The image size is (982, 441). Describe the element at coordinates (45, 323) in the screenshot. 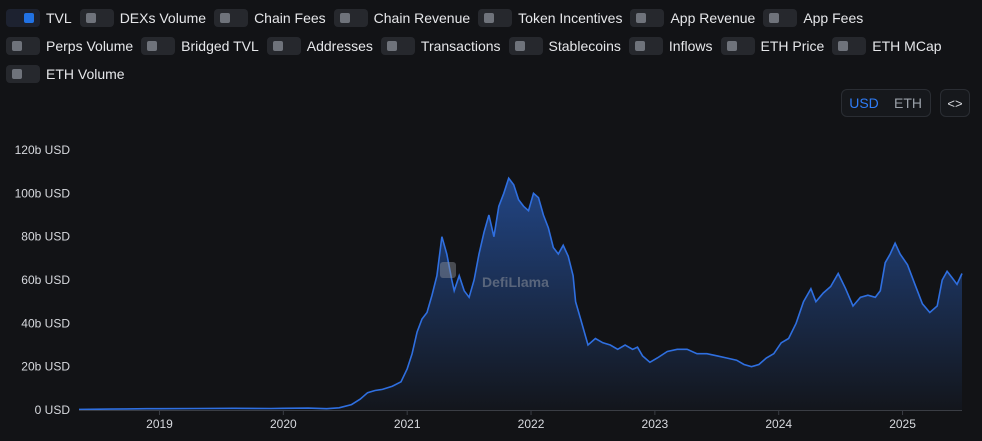

I see `y-tick-label: 40b USD` at that location.